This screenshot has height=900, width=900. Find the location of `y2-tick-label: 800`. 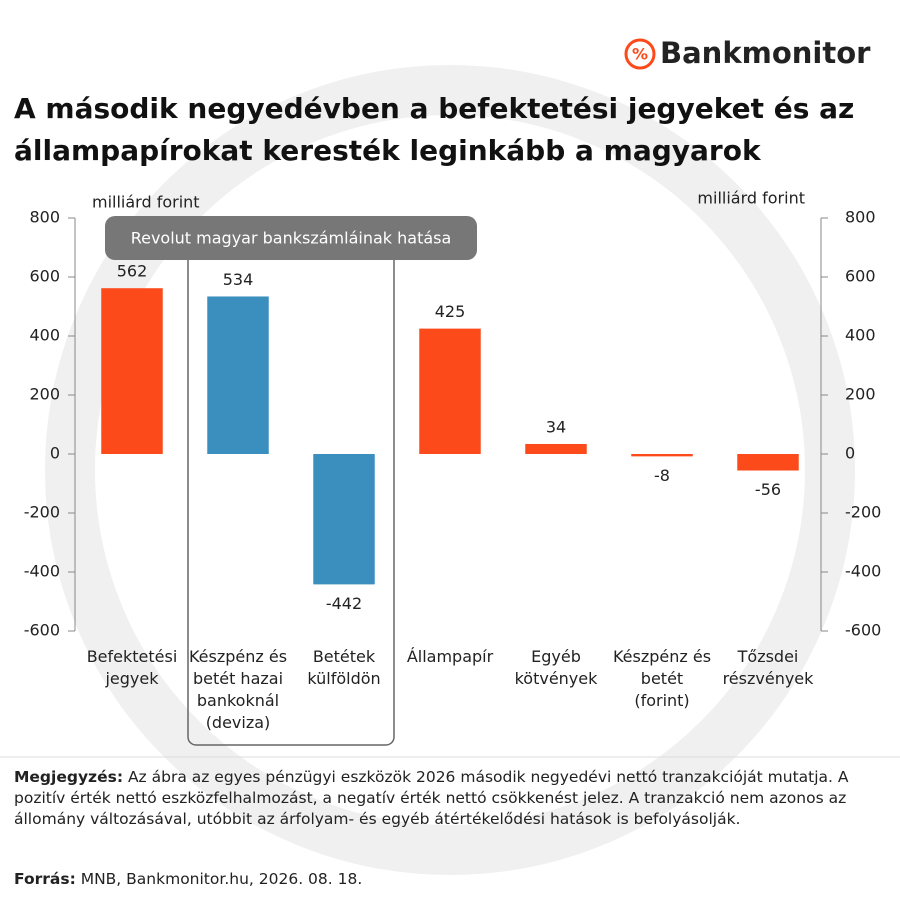

y2-tick-label: 800 is located at coordinates (860, 217).